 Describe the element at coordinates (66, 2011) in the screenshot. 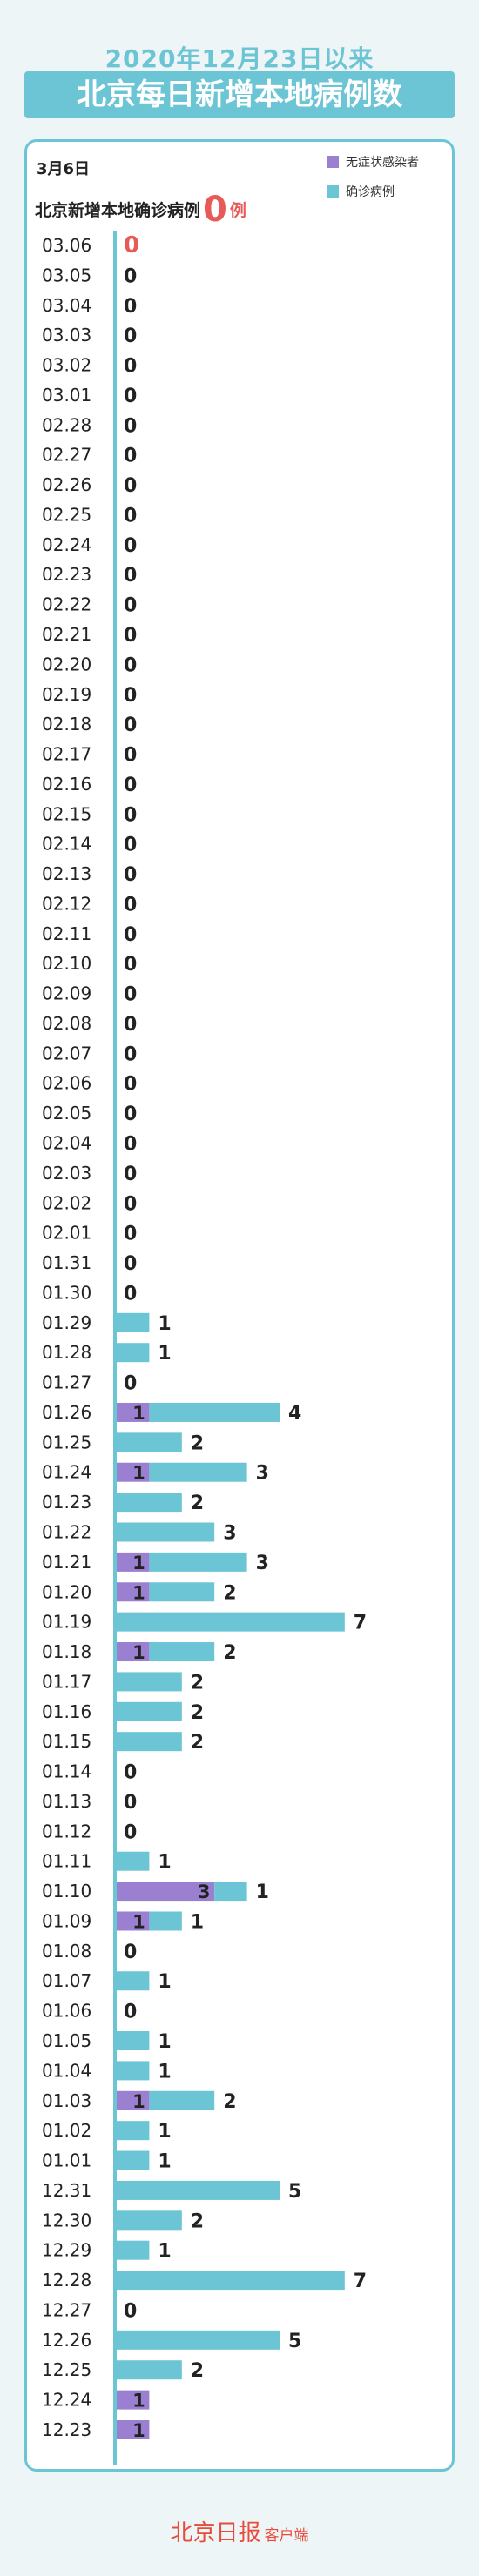

I see `tick-label: 01.06` at that location.